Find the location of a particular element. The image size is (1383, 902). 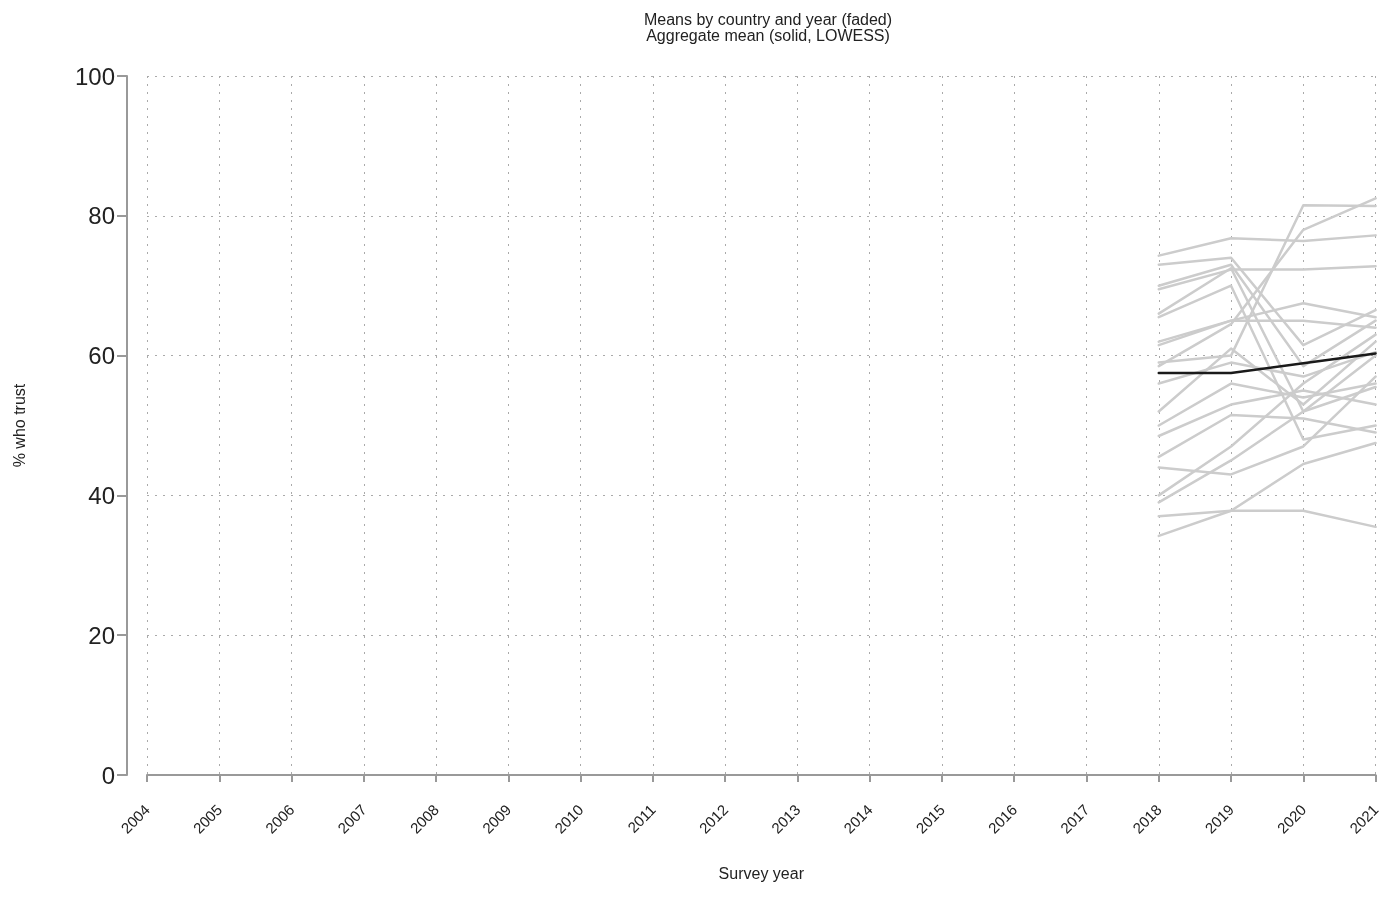

y-tick-label: 40 is located at coordinates (101, 495).